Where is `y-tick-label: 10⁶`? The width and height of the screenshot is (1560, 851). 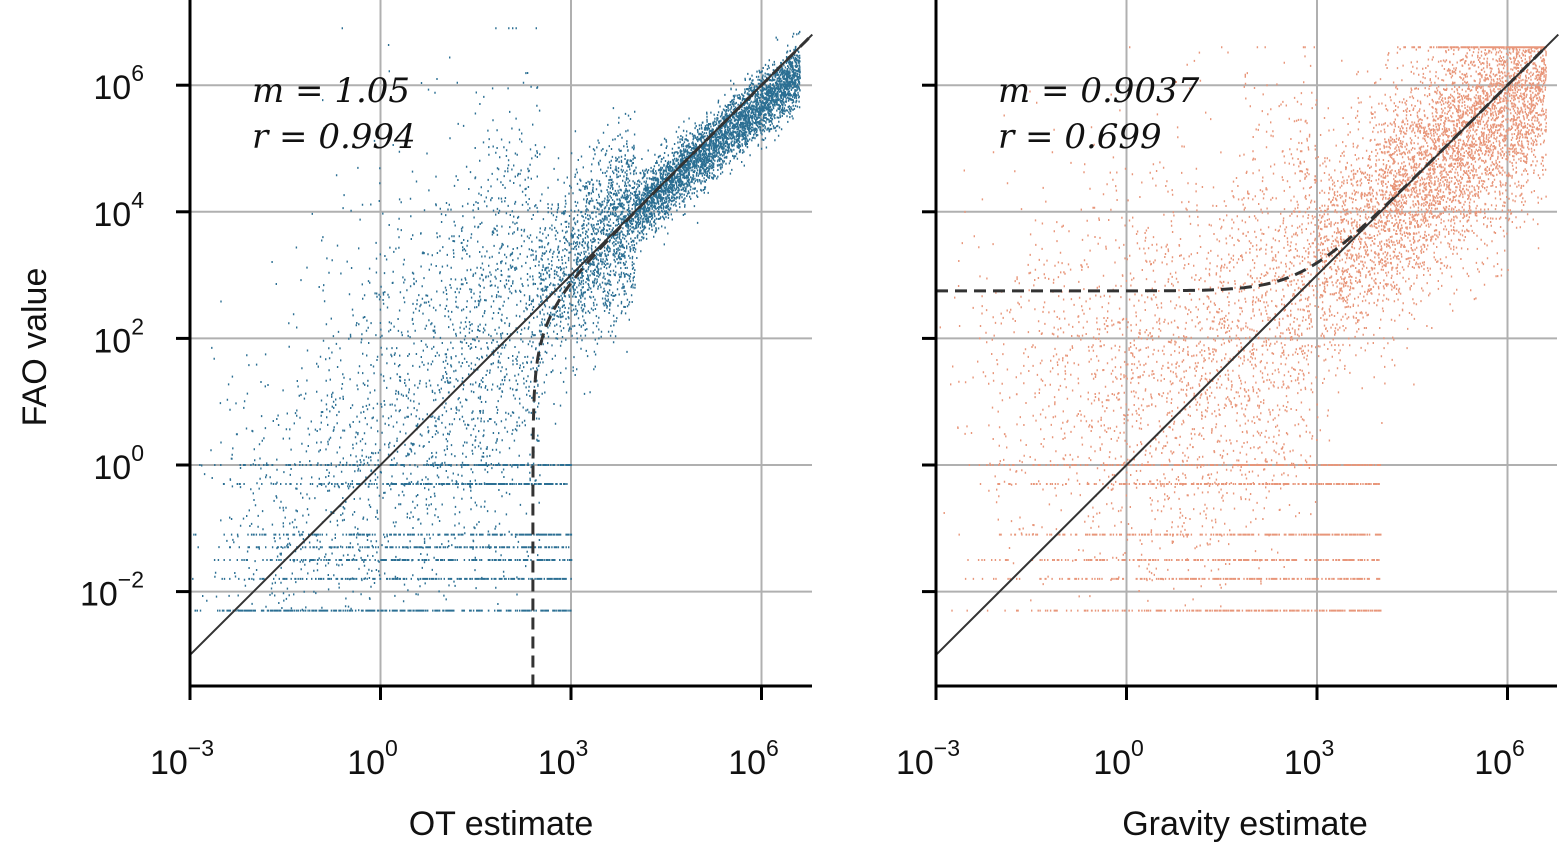 y-tick-label: 10⁶ is located at coordinates (118, 83).